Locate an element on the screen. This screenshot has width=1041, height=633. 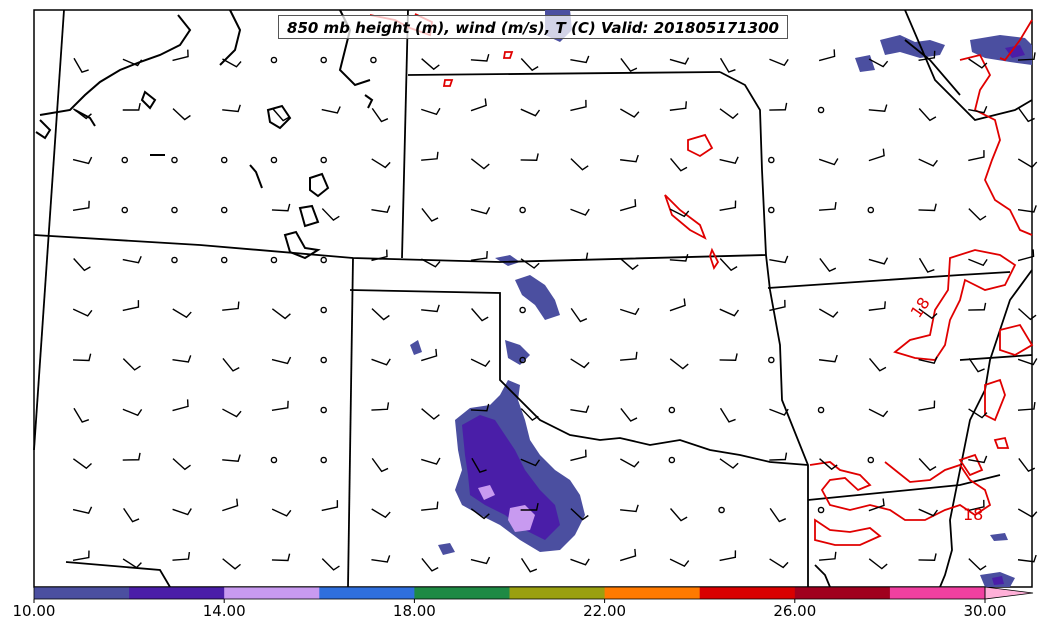
contour-label-18-b: 18 is located at coordinates (973, 514).